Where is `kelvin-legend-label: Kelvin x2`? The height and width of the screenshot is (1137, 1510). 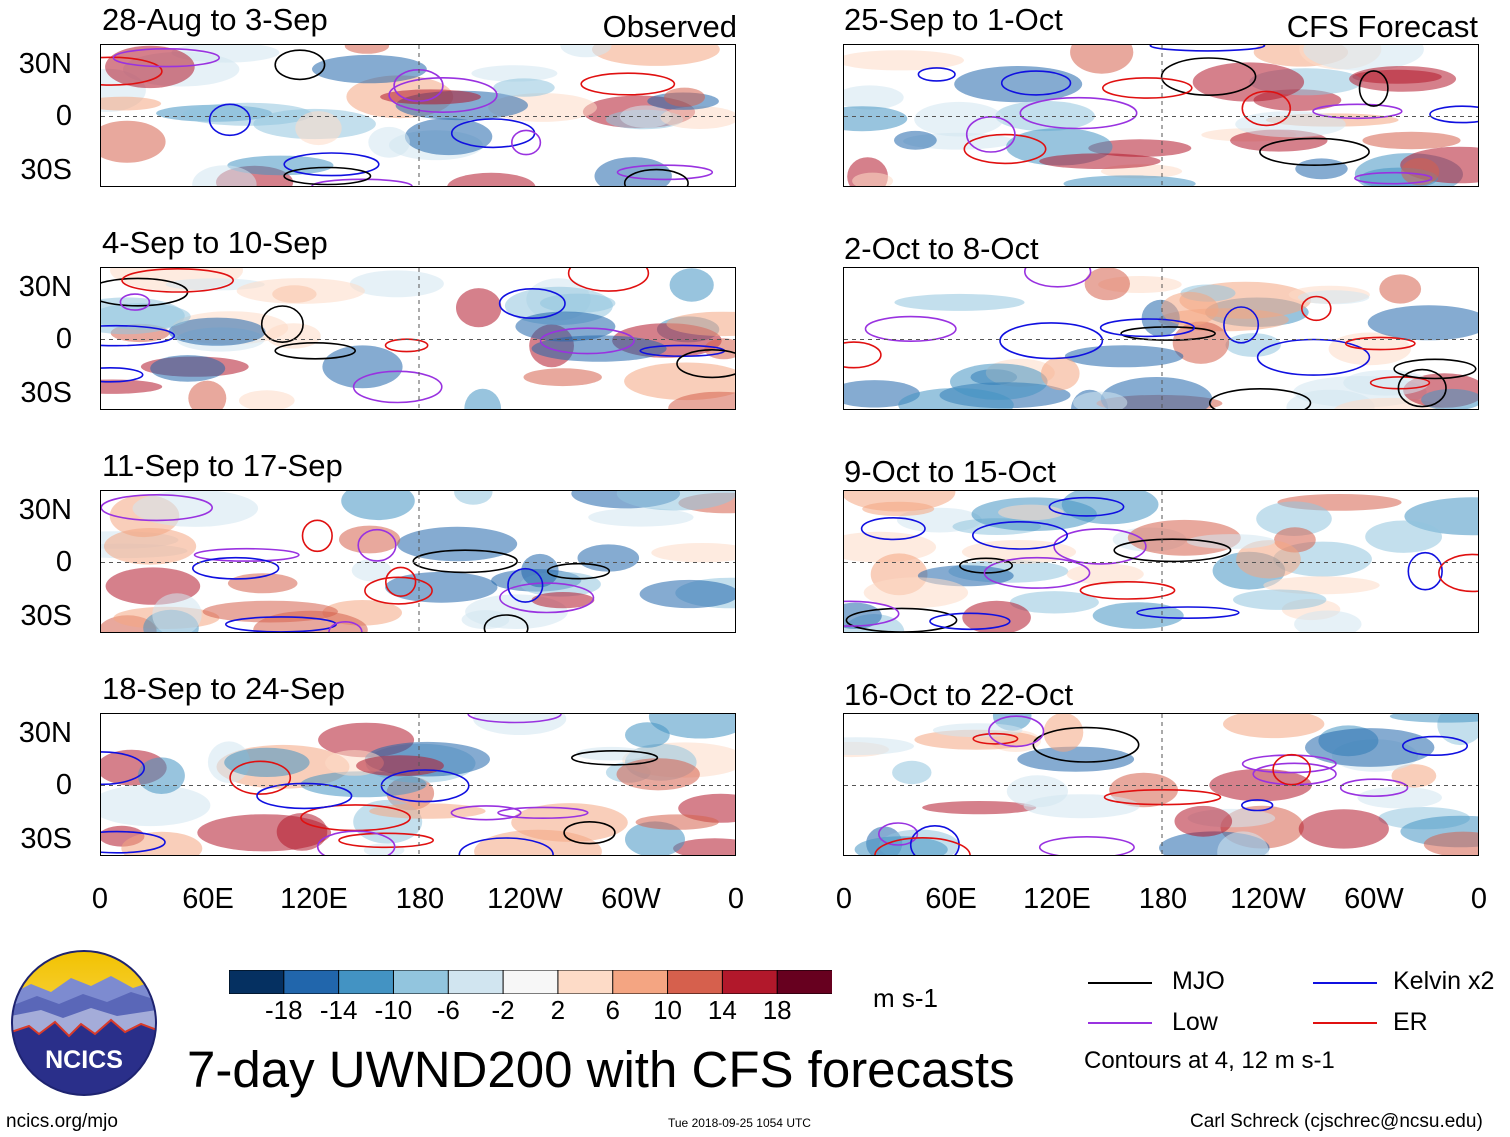
kelvin-legend-label: Kelvin x2 is located at coordinates (1444, 981).